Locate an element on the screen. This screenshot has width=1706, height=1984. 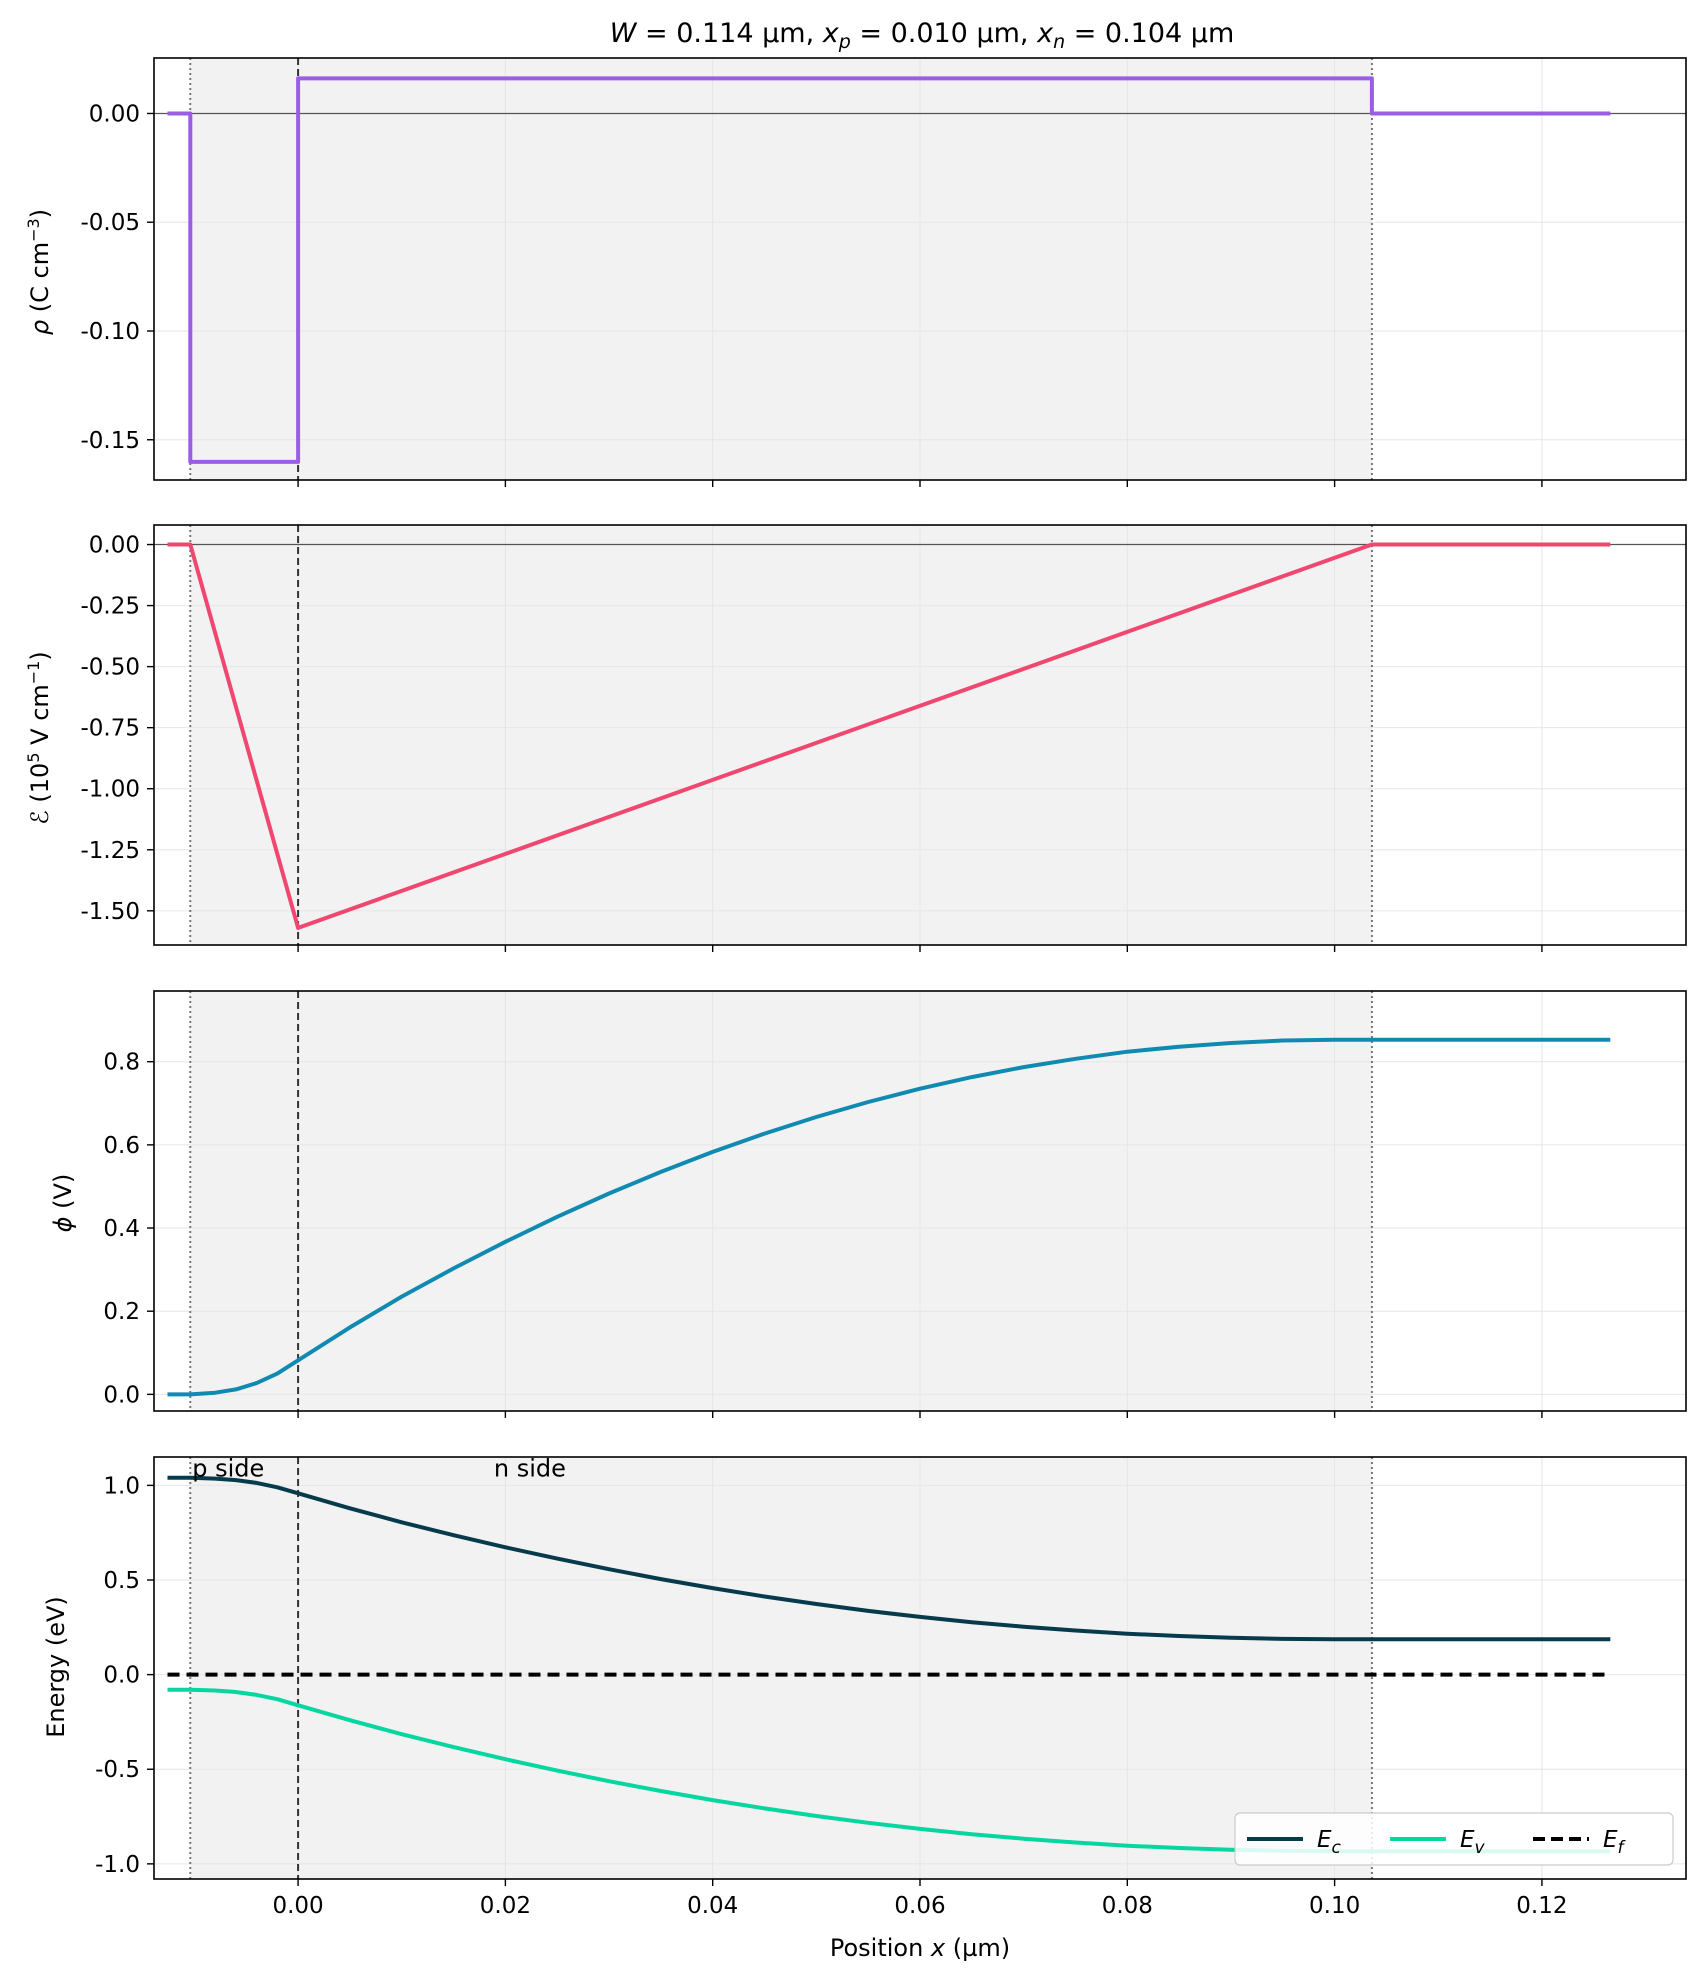
legend-label: Ev is located at coordinates (1473, 1842).